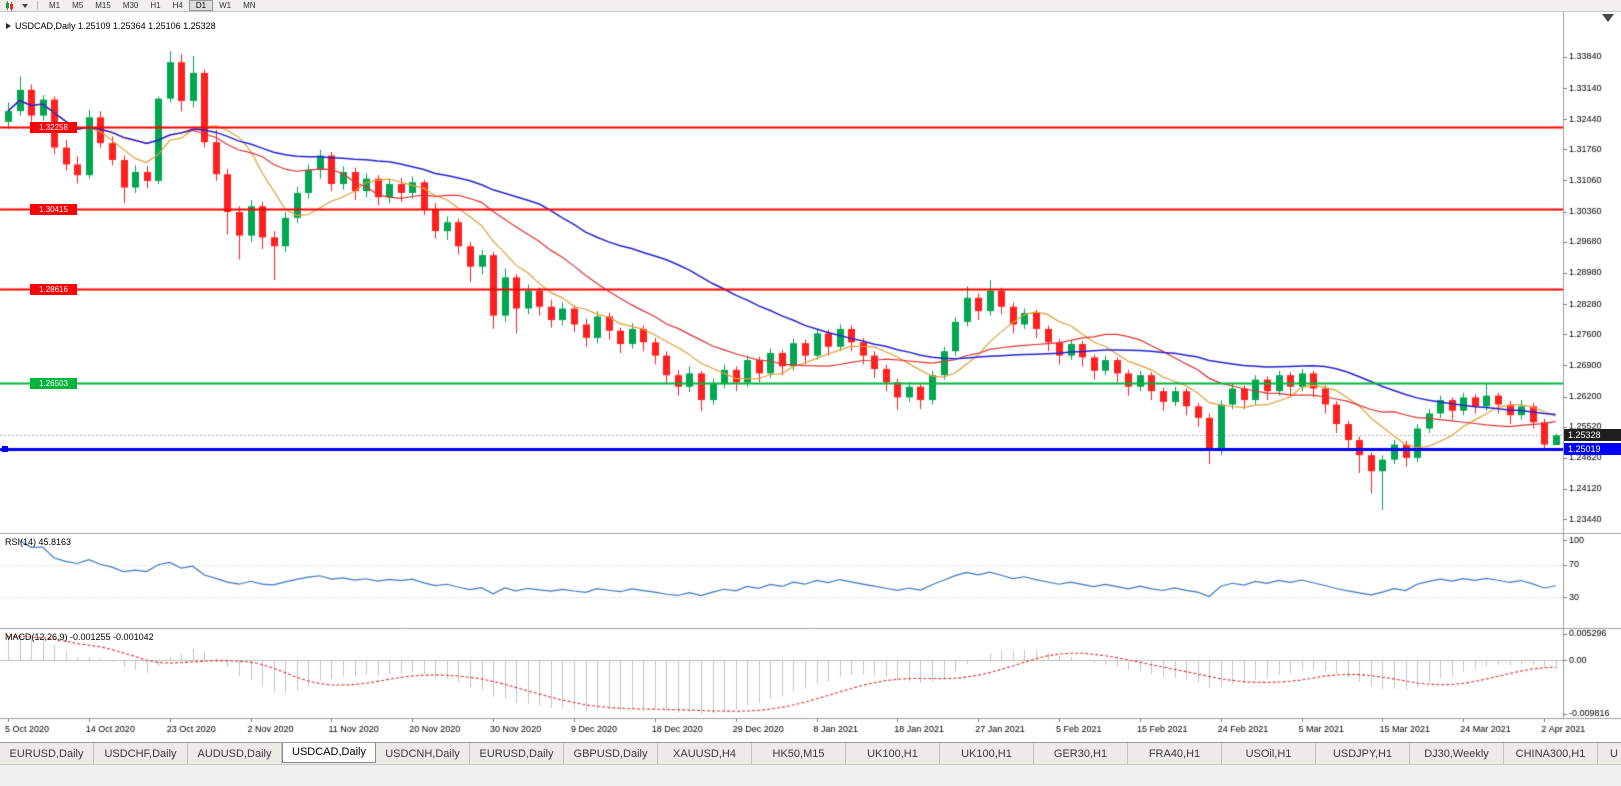 Image resolution: width=1621 pixels, height=786 pixels. I want to click on timeframe-buttons: M1 M5 M15 M30 H1 H4 D1 W1 MN, so click(152, 5).